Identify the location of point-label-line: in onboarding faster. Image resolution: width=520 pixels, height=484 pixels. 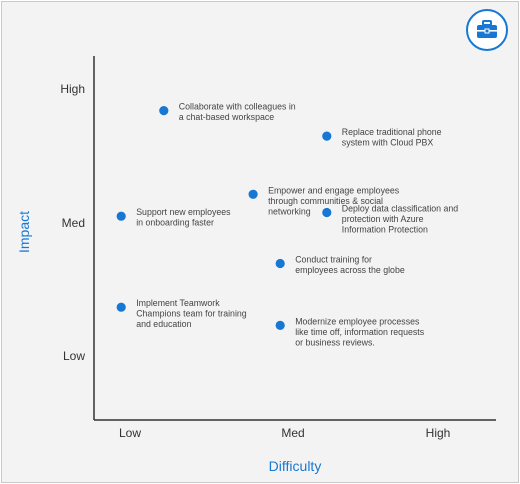
(175, 223).